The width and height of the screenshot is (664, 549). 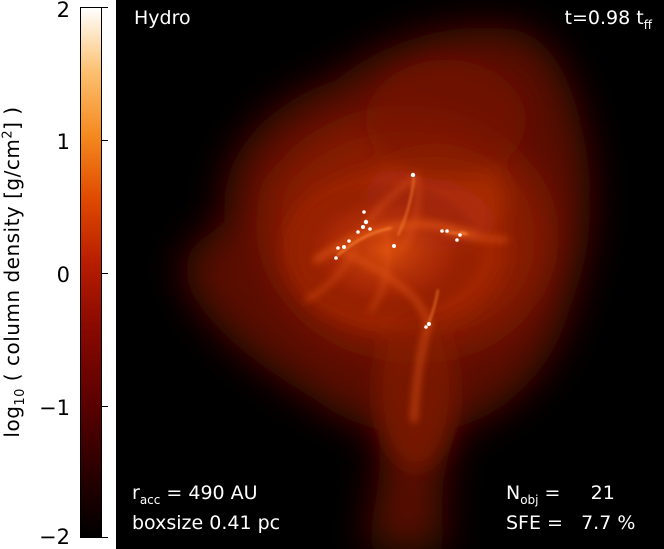 I want to click on time-label: t=0.98 tff, so click(x=608, y=19).